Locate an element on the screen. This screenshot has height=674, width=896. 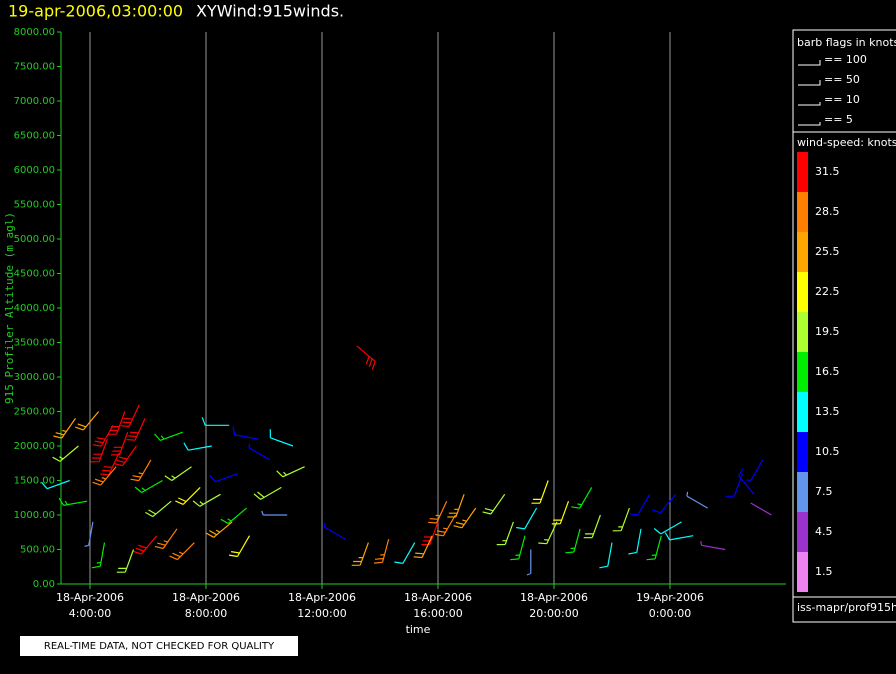
y-tick-label: 5500.00 is located at coordinates (34, 205).